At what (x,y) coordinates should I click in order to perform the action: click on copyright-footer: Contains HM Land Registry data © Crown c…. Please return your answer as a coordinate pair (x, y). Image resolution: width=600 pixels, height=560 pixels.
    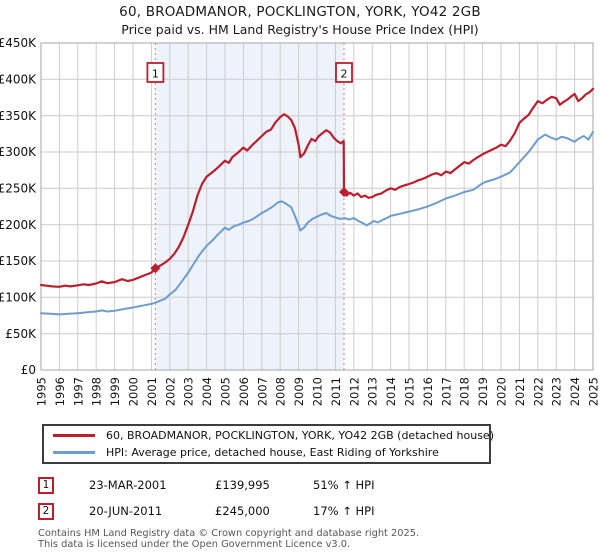
    Looking at the image, I should click on (318, 539).